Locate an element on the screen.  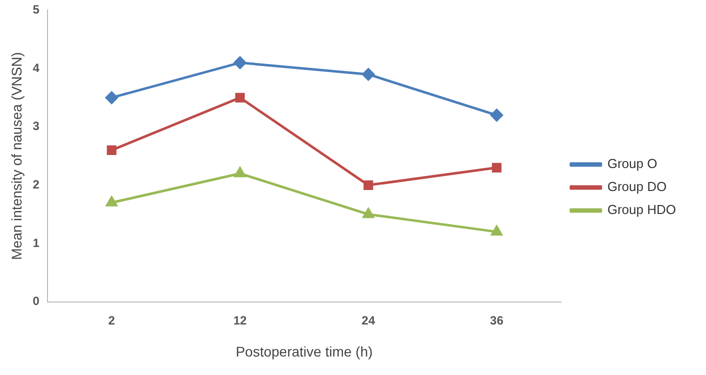
y-tick-label: 4 is located at coordinates (36, 67).